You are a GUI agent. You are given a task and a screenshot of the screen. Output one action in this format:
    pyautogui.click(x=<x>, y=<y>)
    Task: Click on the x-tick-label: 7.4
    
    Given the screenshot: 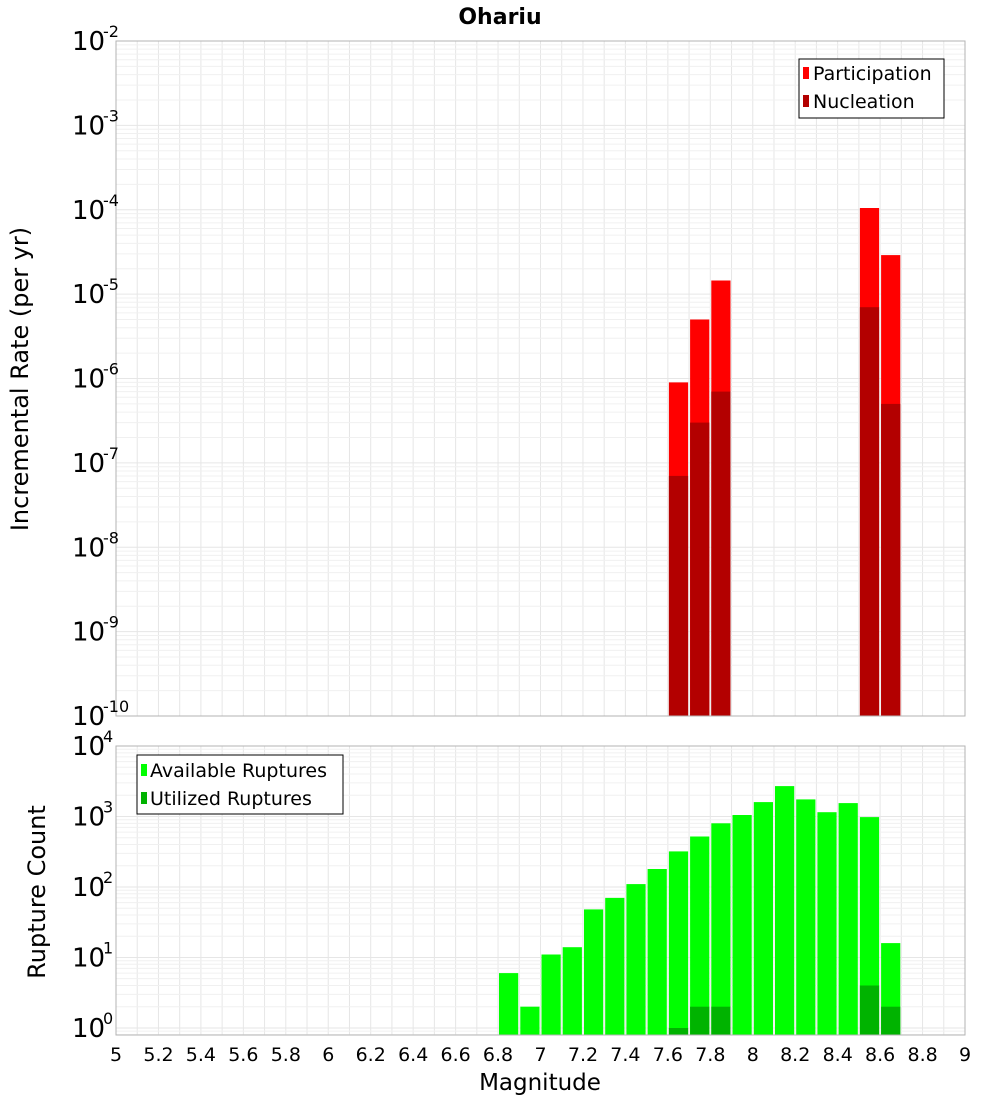 What is the action you would take?
    pyautogui.click(x=625, y=1055)
    